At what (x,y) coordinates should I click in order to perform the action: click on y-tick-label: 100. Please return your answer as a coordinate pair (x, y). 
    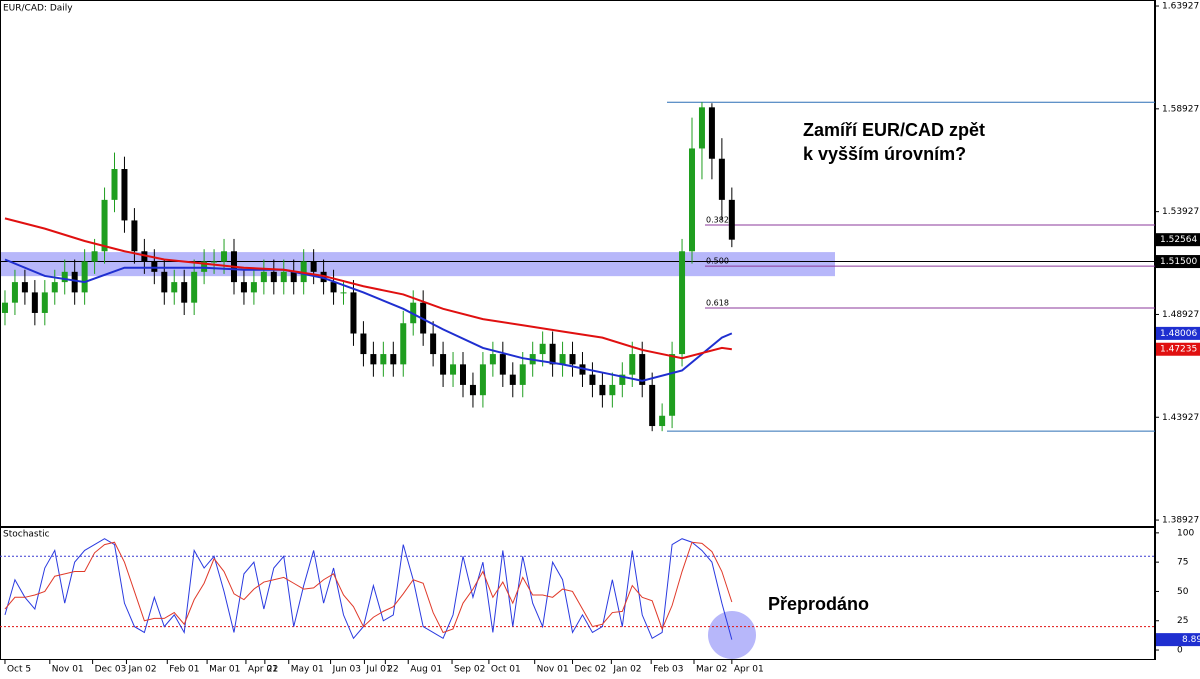
    Looking at the image, I should click on (1185, 533).